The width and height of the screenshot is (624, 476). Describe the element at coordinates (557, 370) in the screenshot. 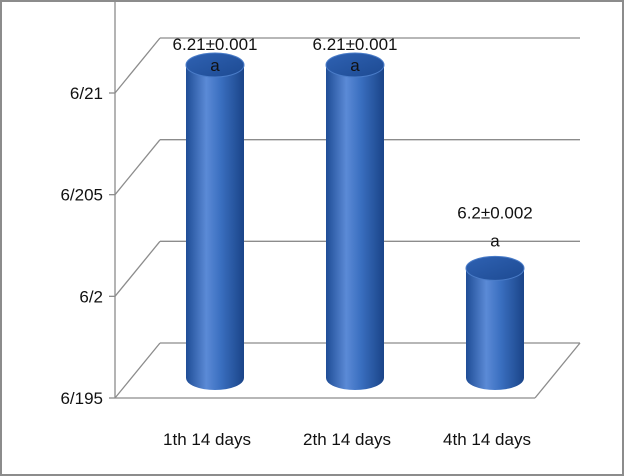

I see `floor-edge` at that location.